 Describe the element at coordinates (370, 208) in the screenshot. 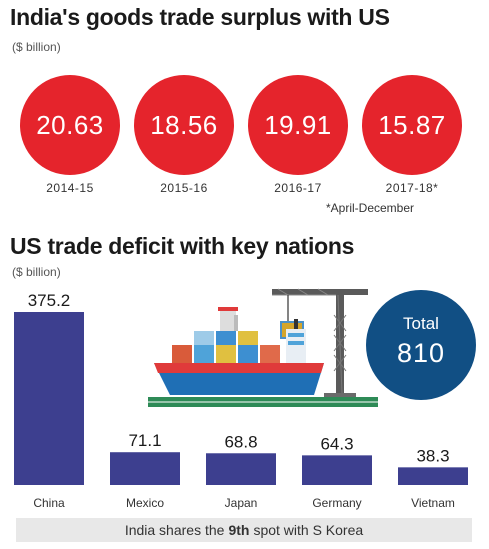

I see `surplus-footnote: *April-December` at that location.